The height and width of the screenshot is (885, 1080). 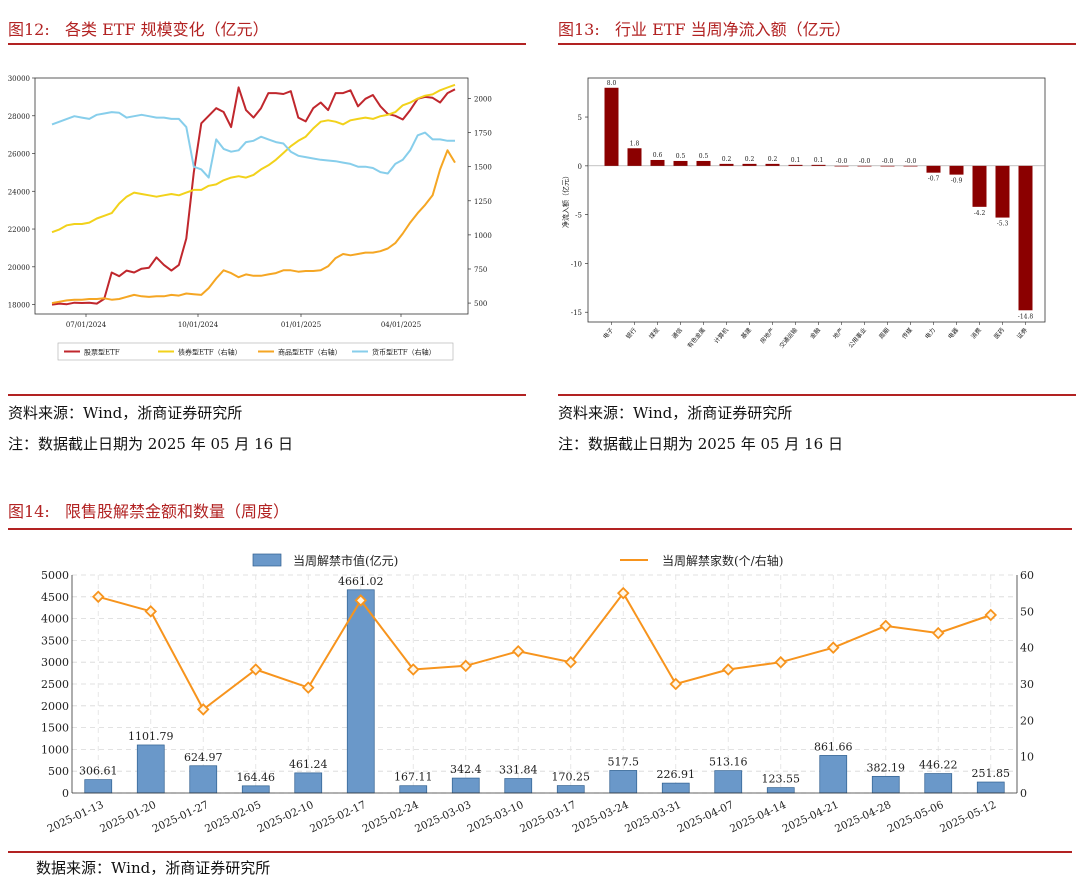 I want to click on lockup-bar-label: 1101.79, so click(x=151, y=736).